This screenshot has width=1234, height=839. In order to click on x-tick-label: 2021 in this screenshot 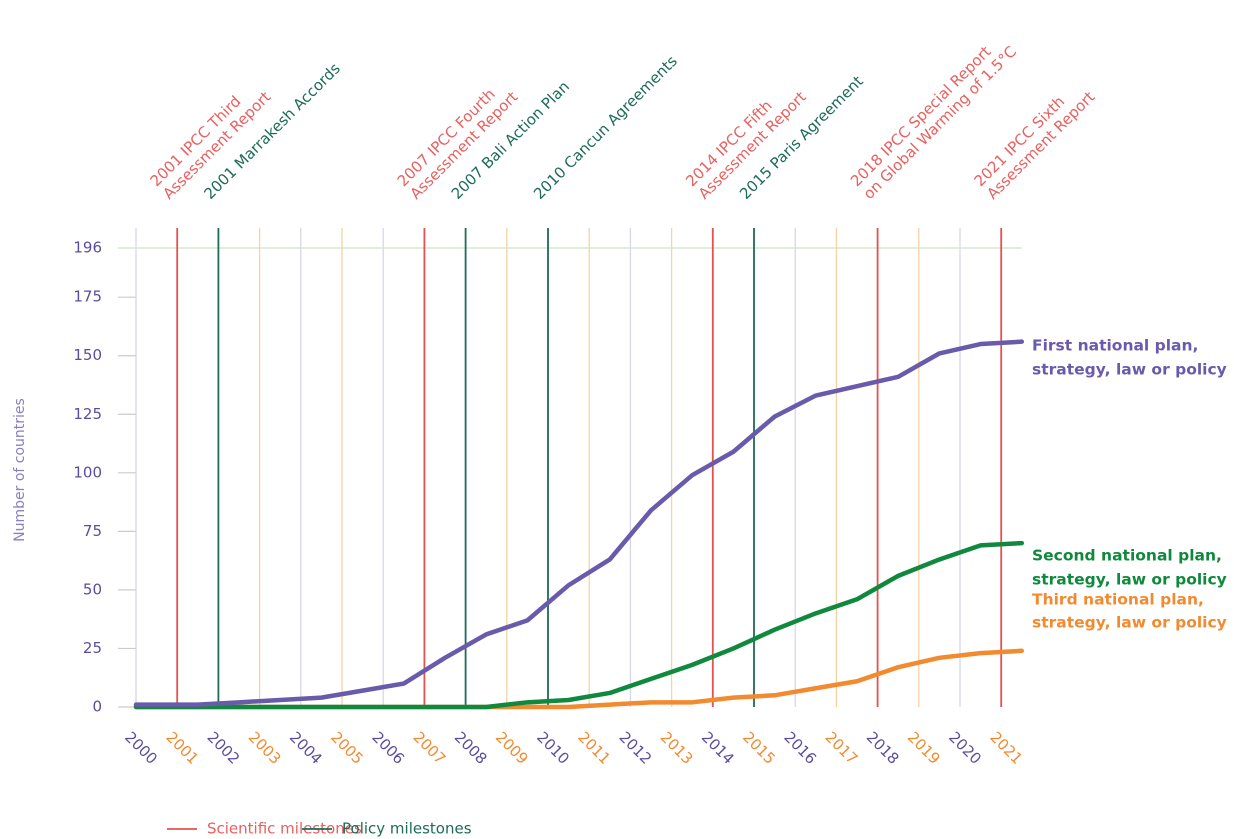, I will do `click(1006, 748)`.